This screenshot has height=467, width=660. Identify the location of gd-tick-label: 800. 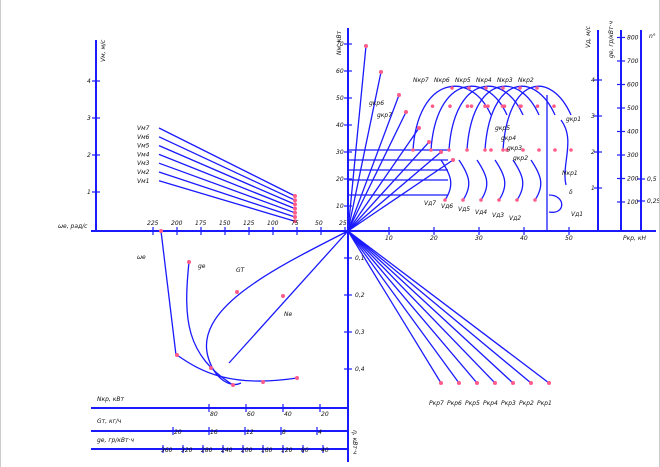
(633, 38).